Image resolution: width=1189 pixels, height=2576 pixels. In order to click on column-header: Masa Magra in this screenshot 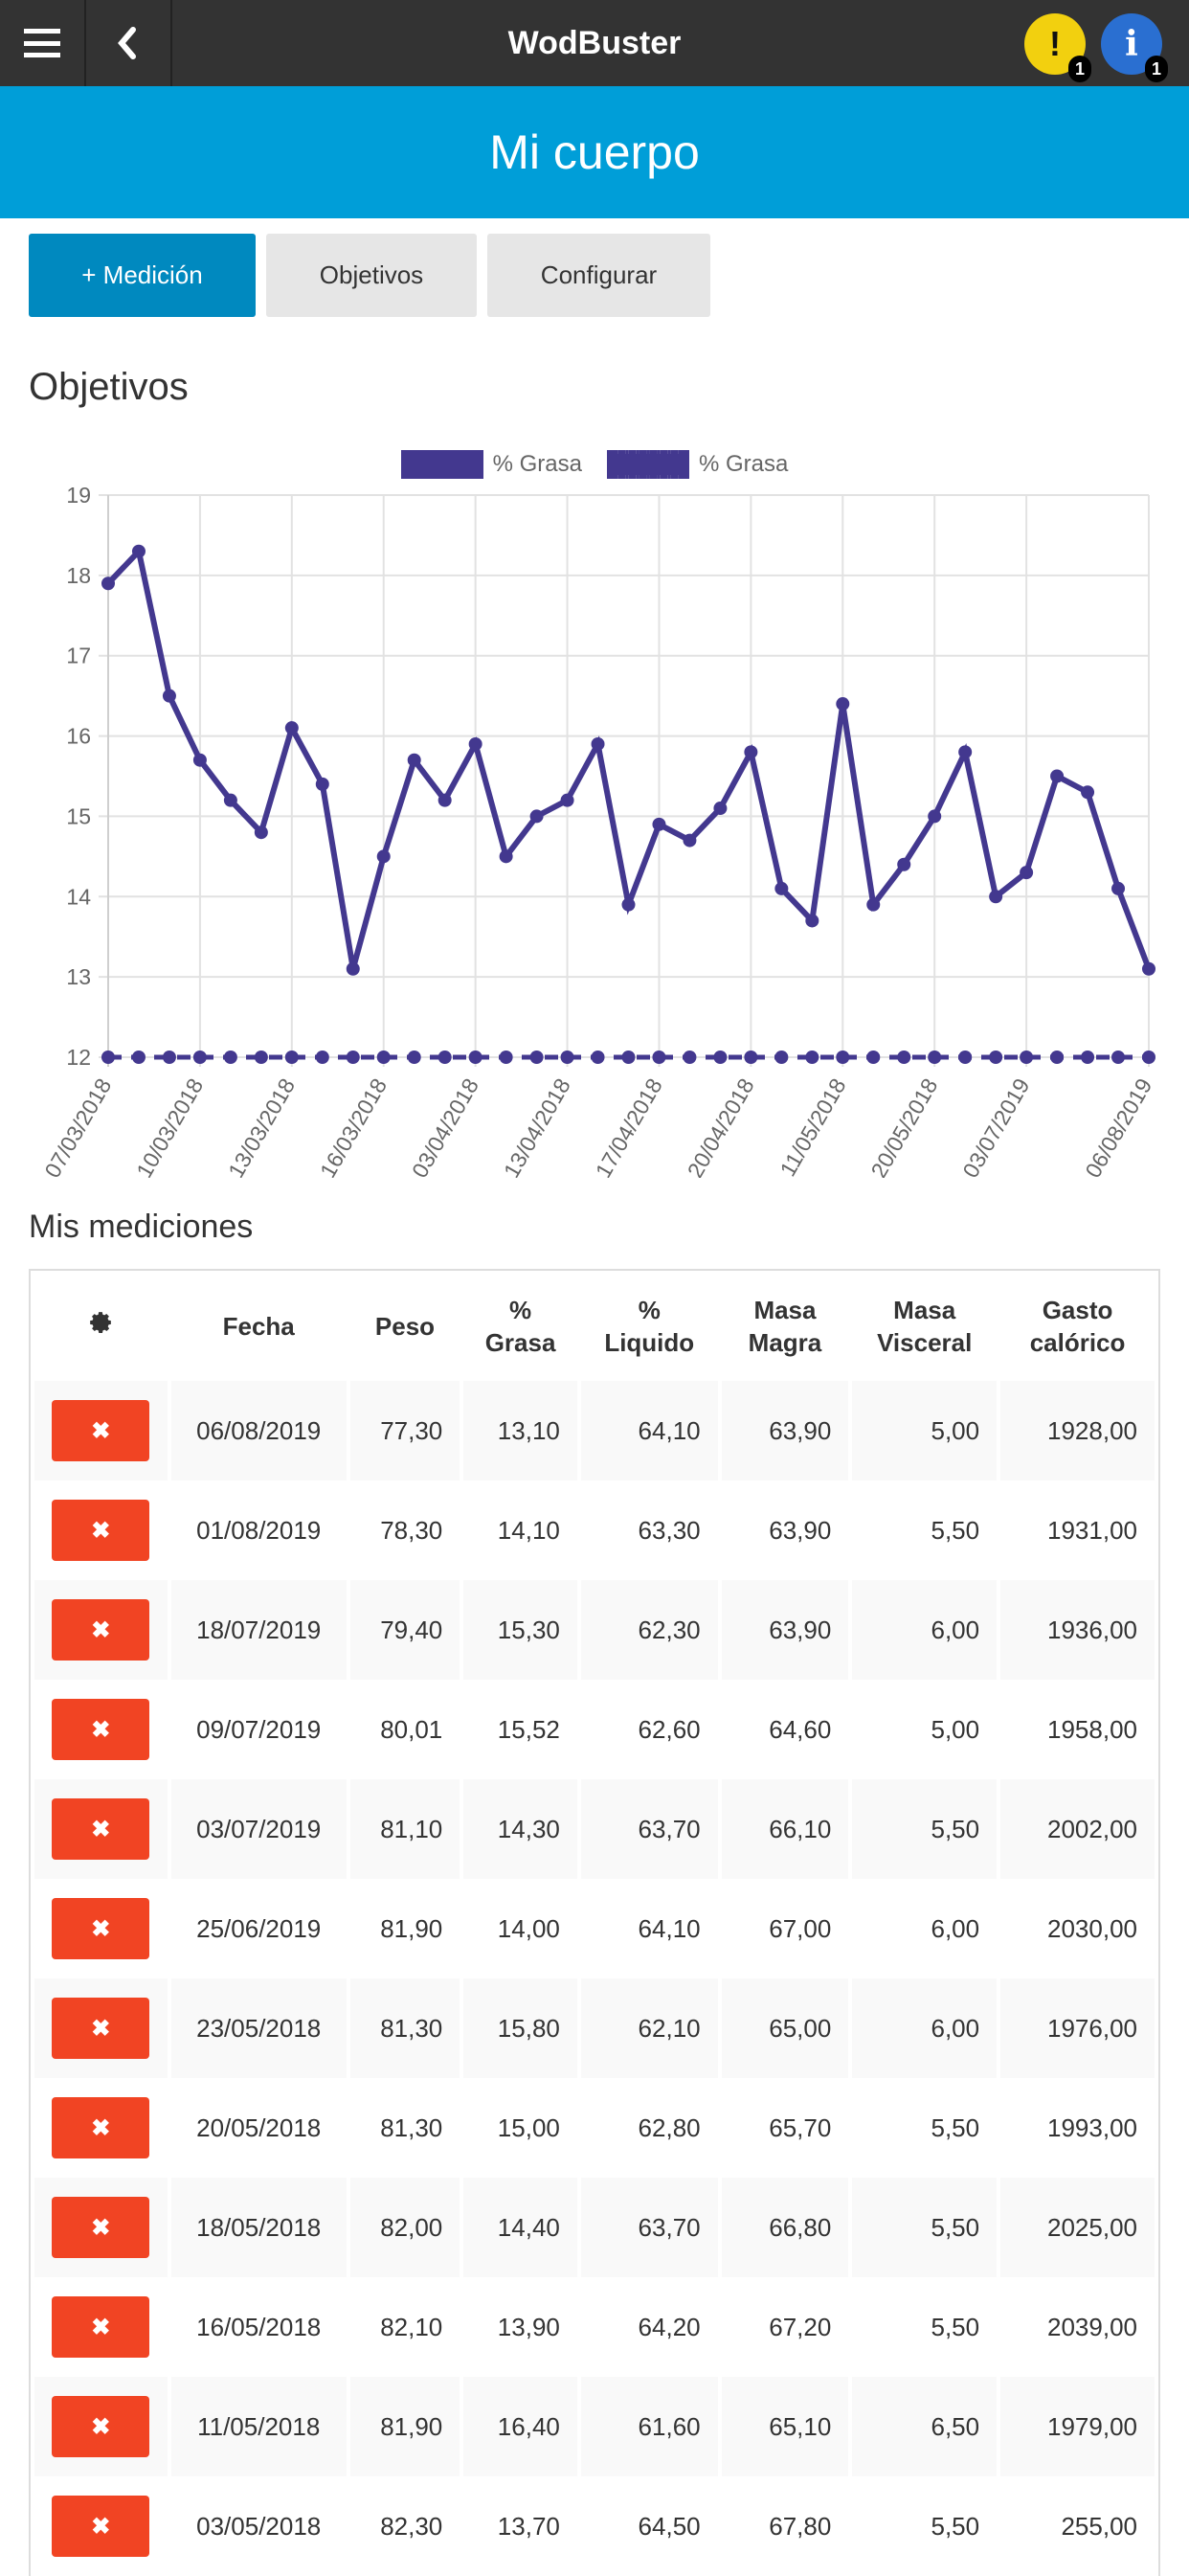, I will do `click(785, 1326)`.